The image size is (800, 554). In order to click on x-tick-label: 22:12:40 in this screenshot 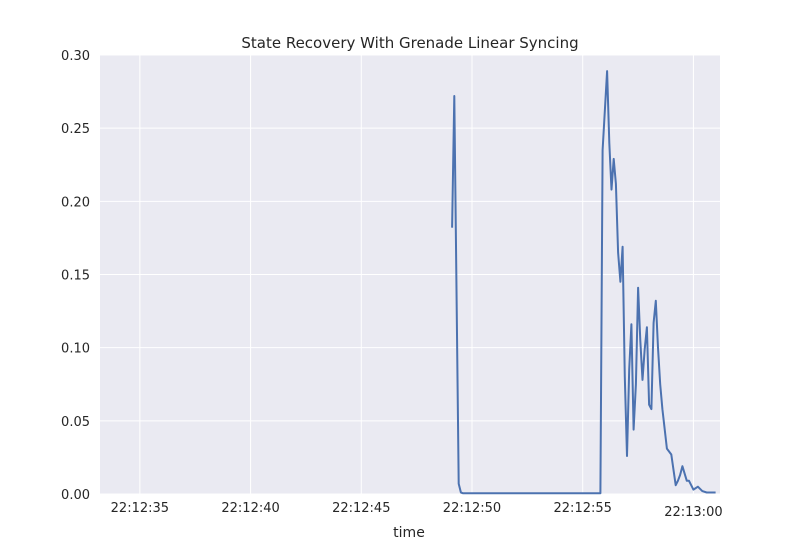, I will do `click(250, 508)`.